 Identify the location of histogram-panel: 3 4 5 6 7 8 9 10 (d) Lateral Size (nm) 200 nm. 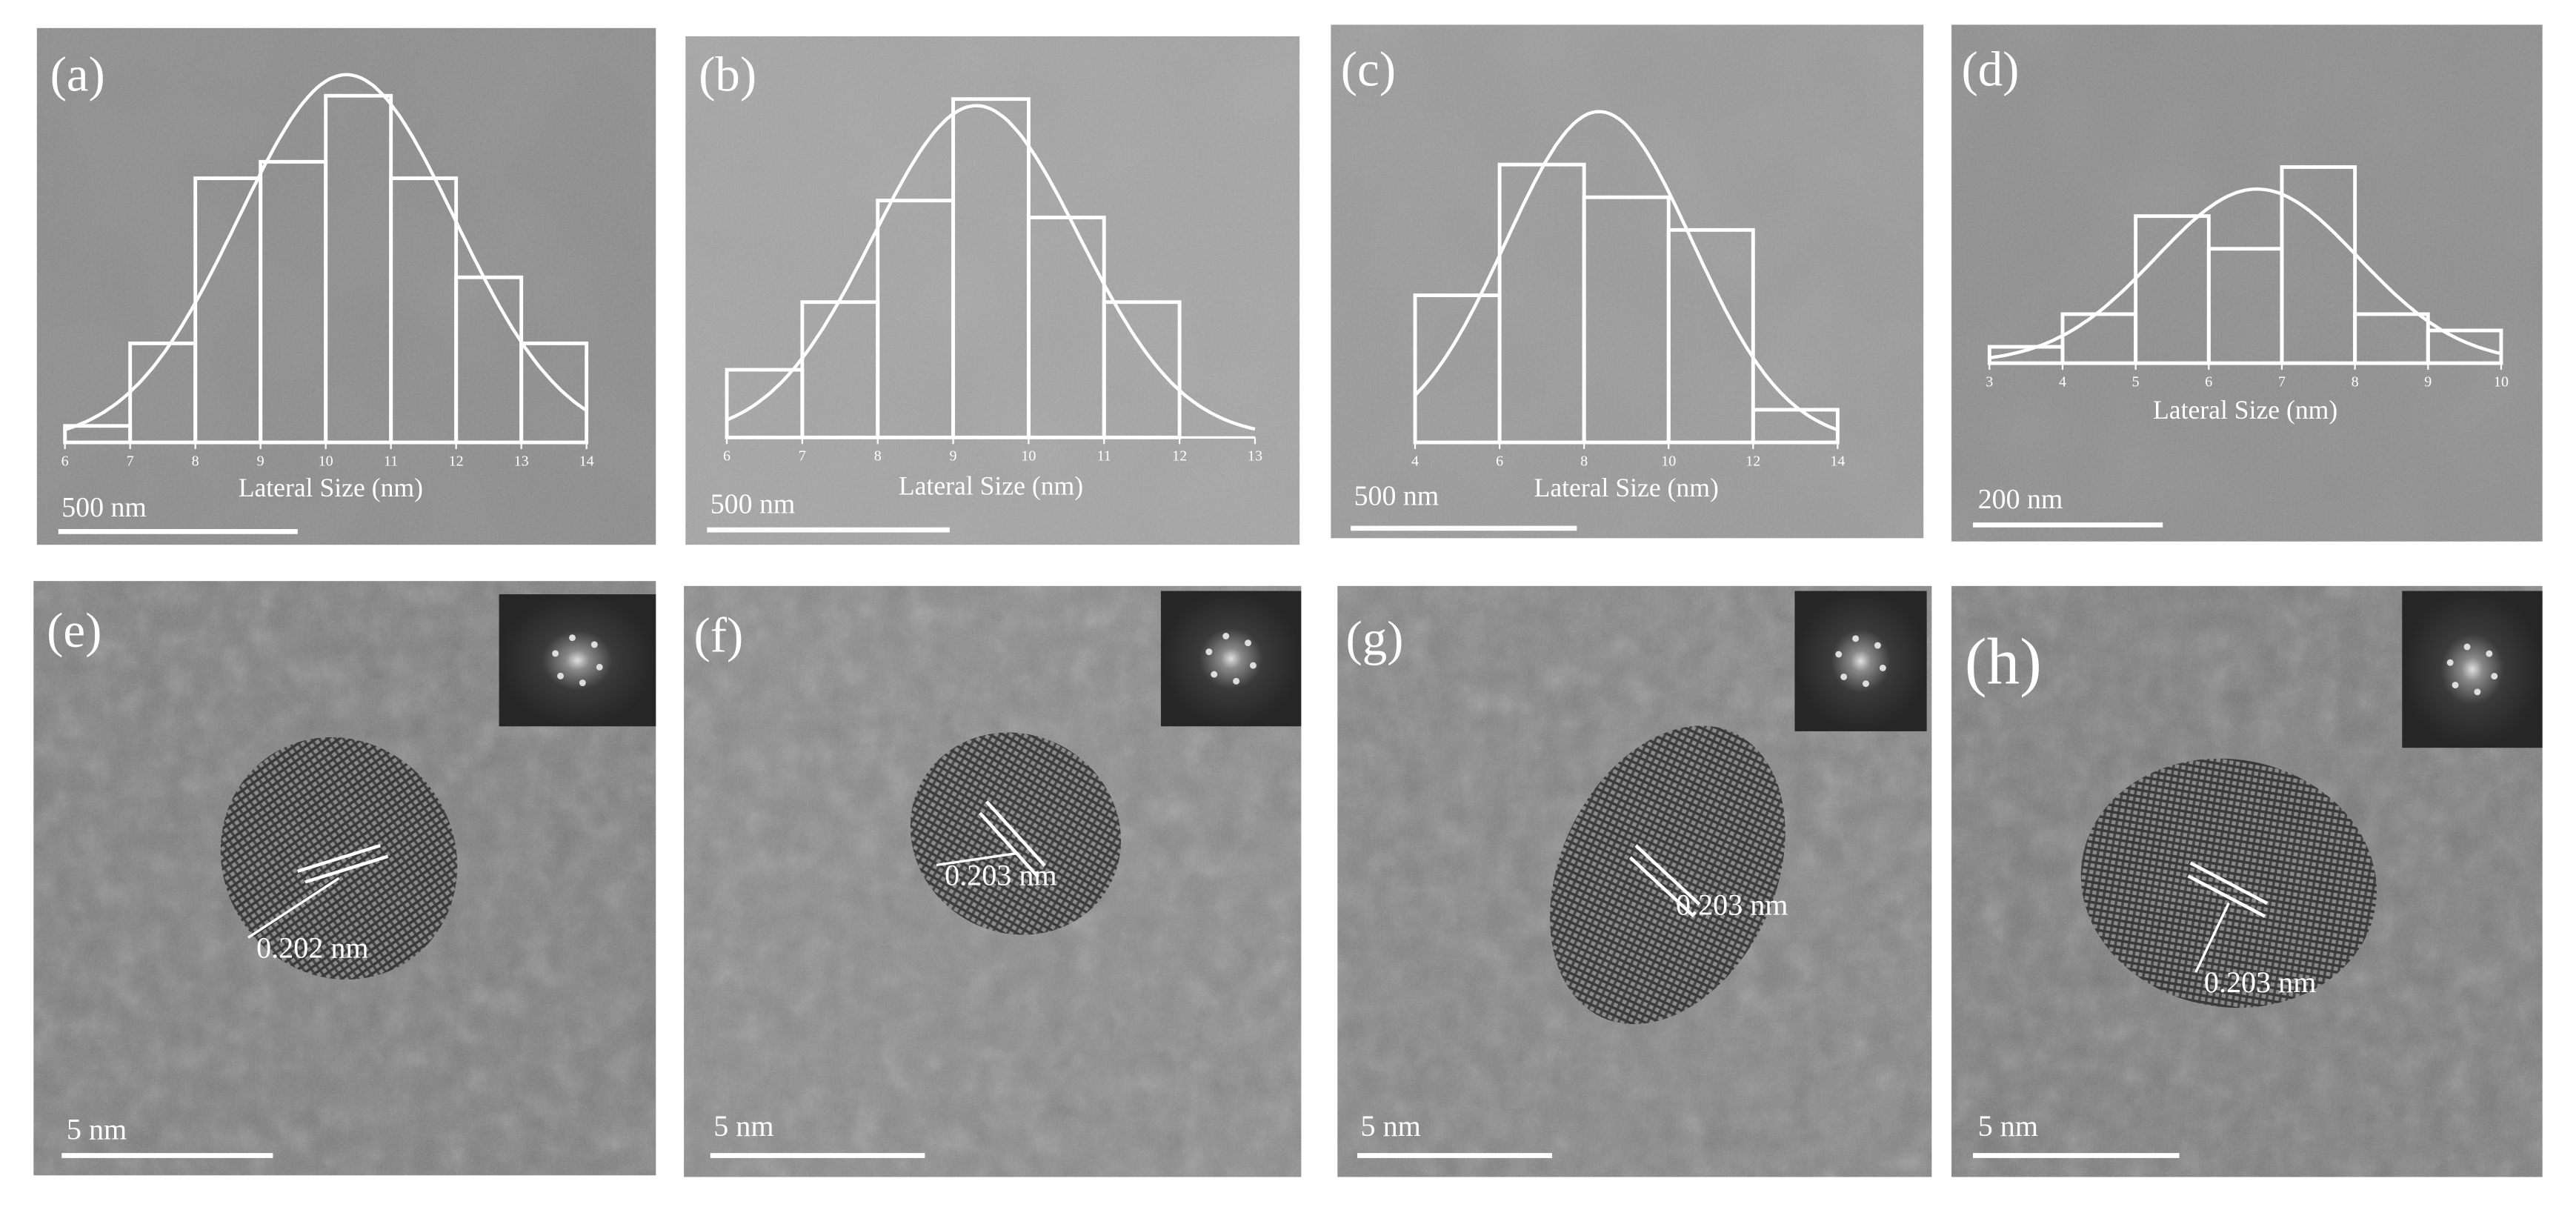
(2247, 283).